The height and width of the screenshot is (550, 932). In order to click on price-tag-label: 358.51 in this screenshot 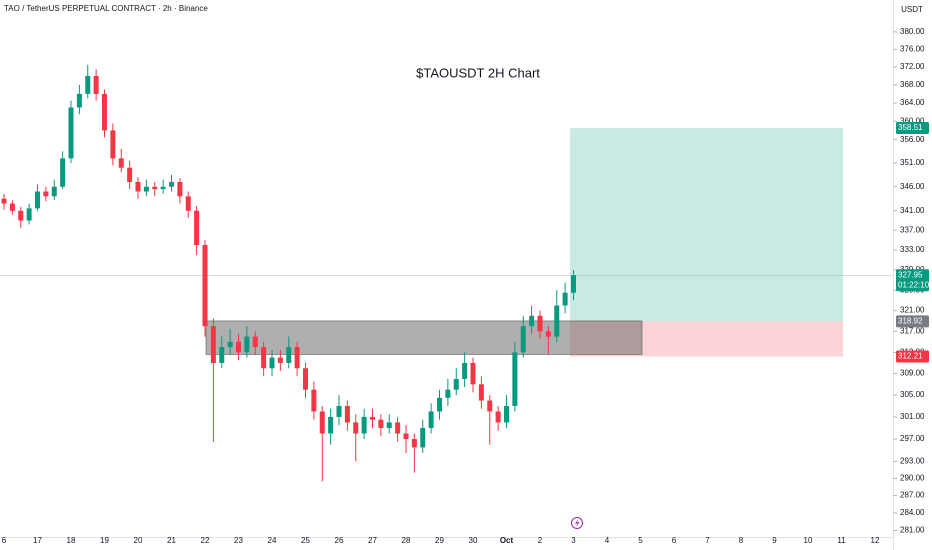, I will do `click(910, 127)`.